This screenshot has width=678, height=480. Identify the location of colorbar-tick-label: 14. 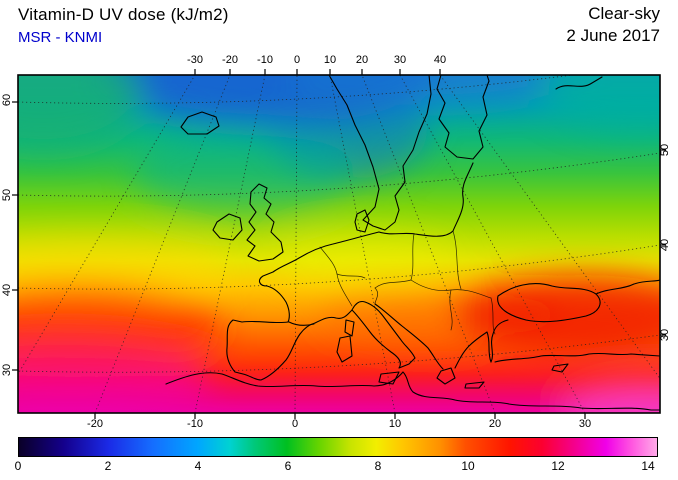
(648, 466).